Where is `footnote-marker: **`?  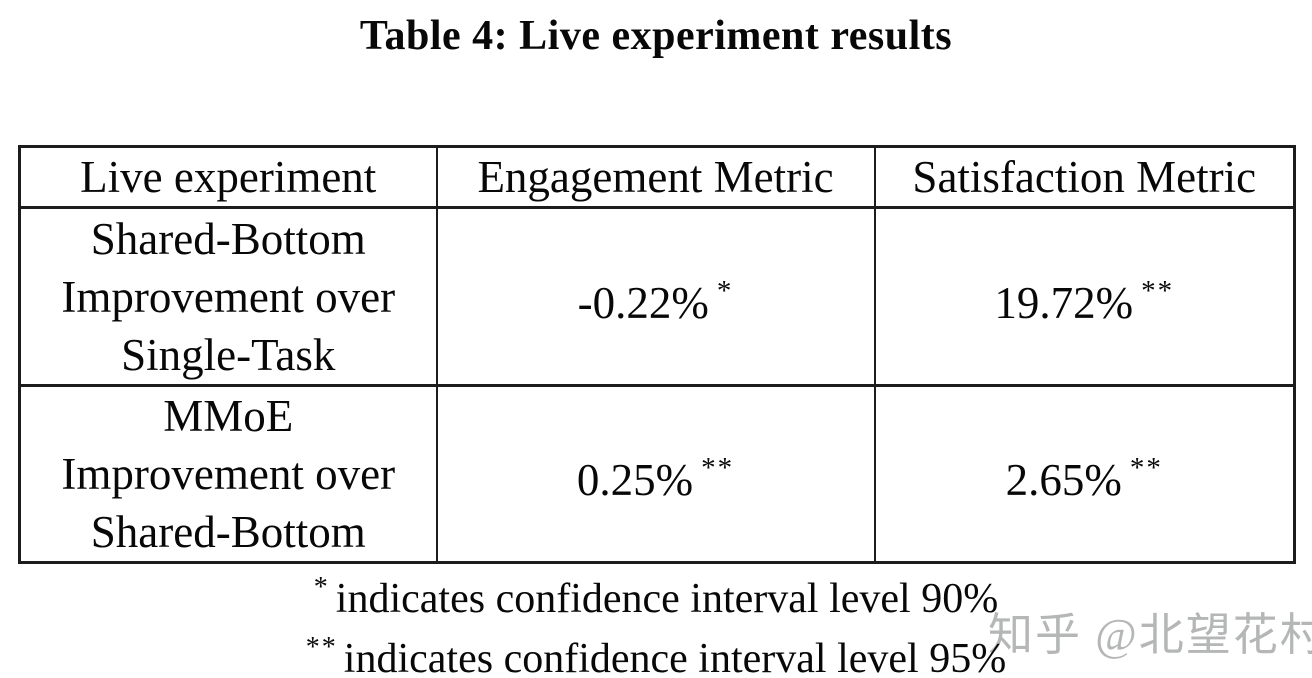
footnote-marker: ** is located at coordinates (321, 647).